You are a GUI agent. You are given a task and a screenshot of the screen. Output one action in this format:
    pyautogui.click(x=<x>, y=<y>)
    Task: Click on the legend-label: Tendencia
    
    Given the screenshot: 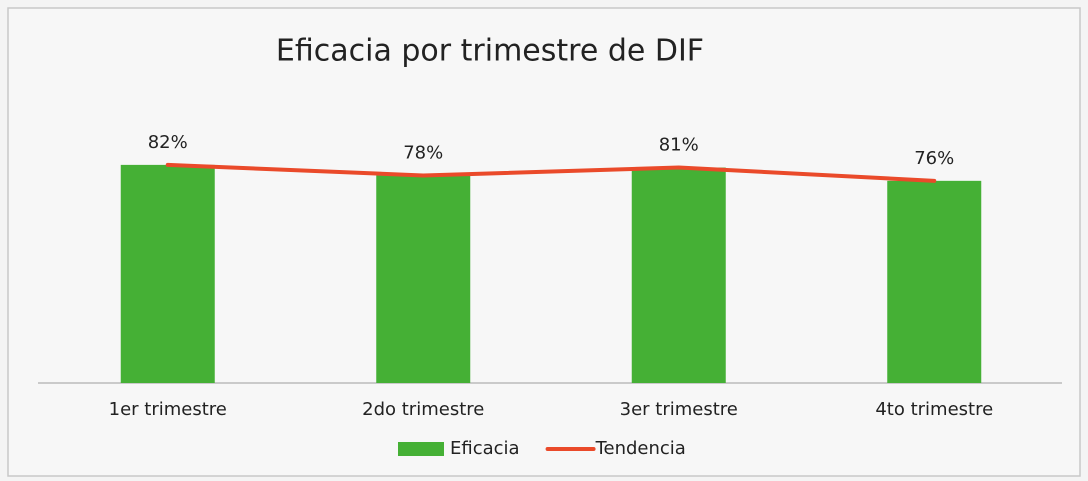 What is the action you would take?
    pyautogui.click(x=640, y=448)
    